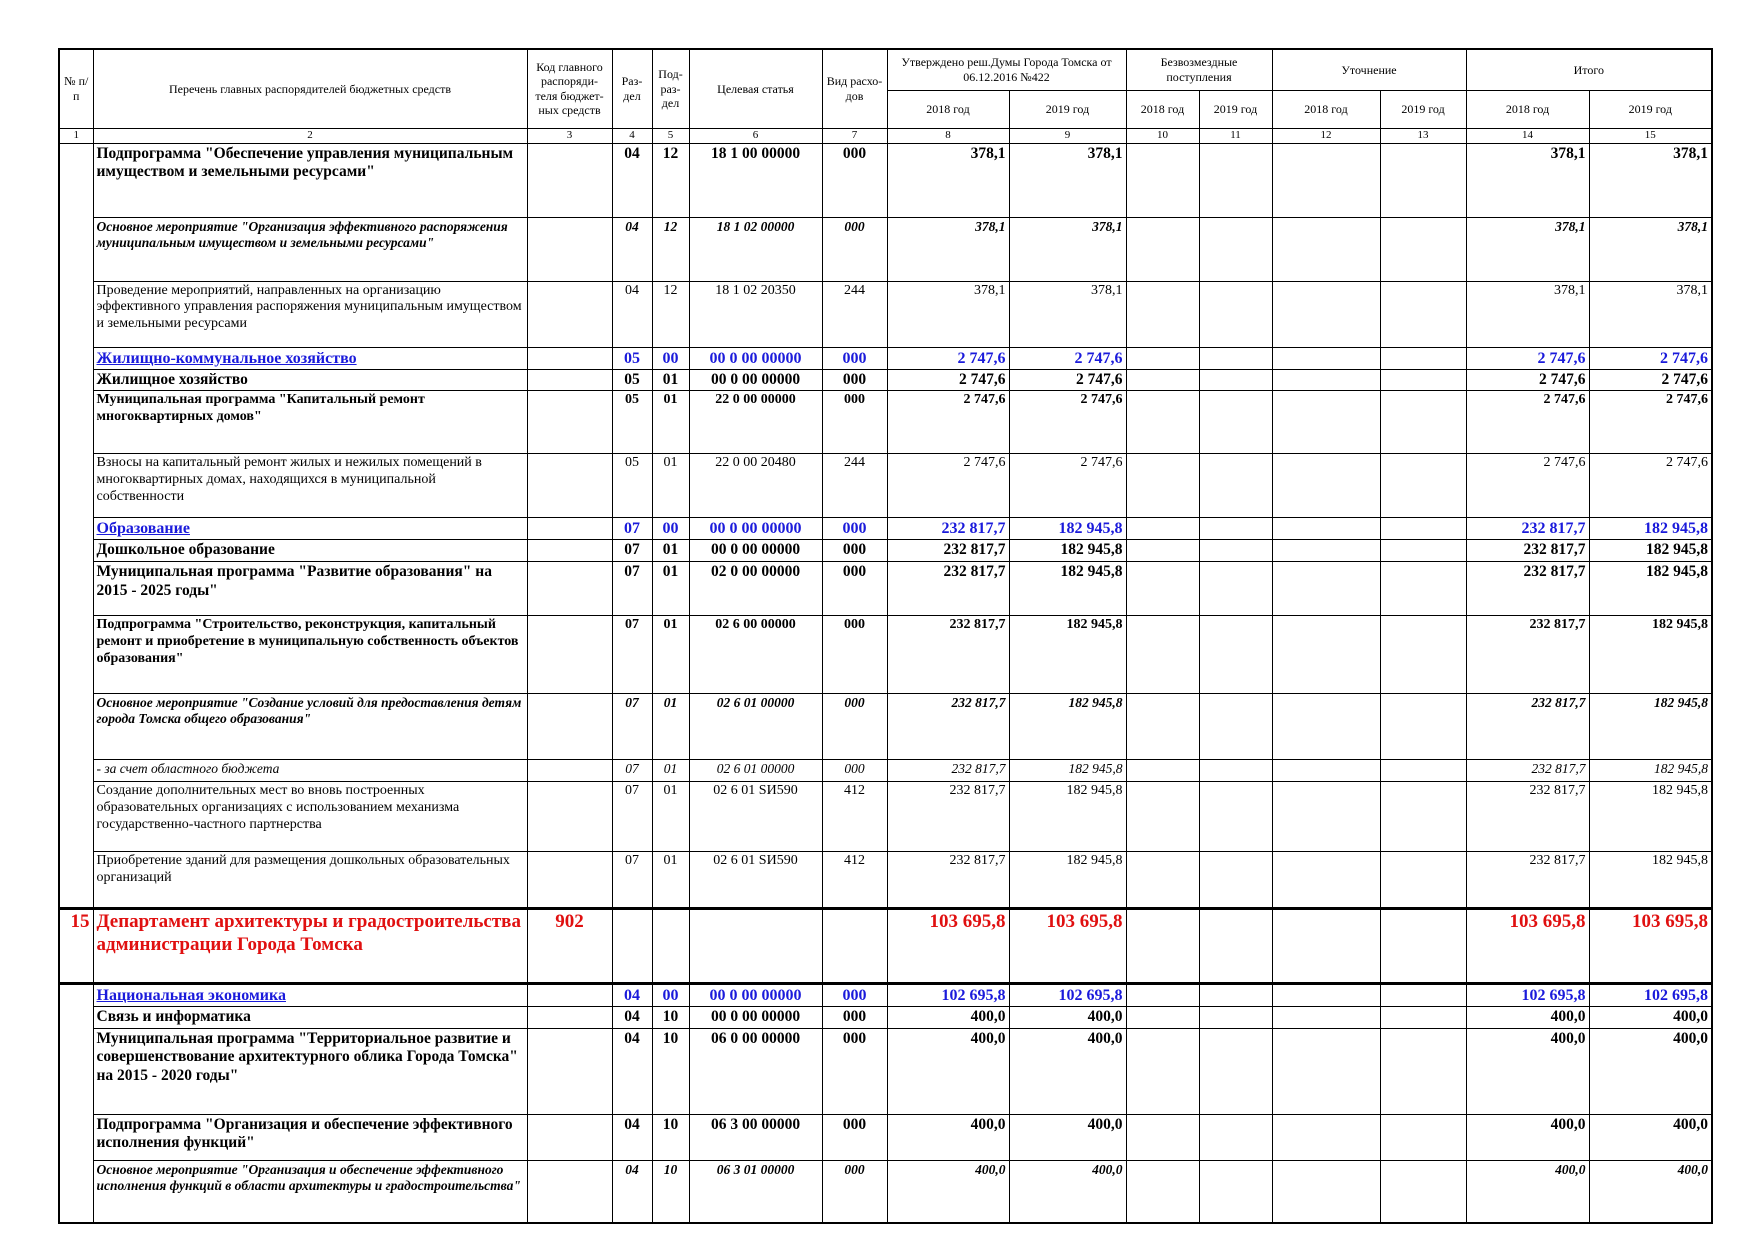 The image size is (1754, 1240). What do you see at coordinates (76, 946) in the screenshot?
I see `cell: 15` at bounding box center [76, 946].